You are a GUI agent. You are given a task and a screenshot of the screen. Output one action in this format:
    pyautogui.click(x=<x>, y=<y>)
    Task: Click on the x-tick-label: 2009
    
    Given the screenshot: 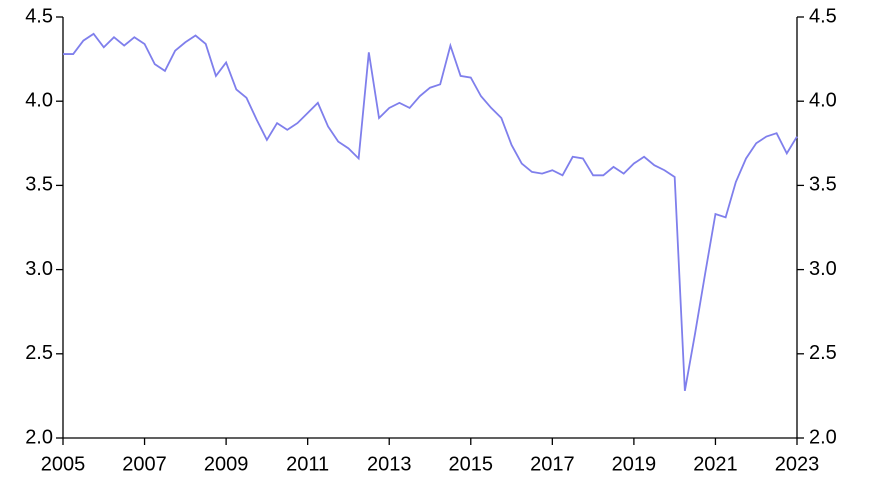 What is the action you would take?
    pyautogui.click(x=226, y=464)
    